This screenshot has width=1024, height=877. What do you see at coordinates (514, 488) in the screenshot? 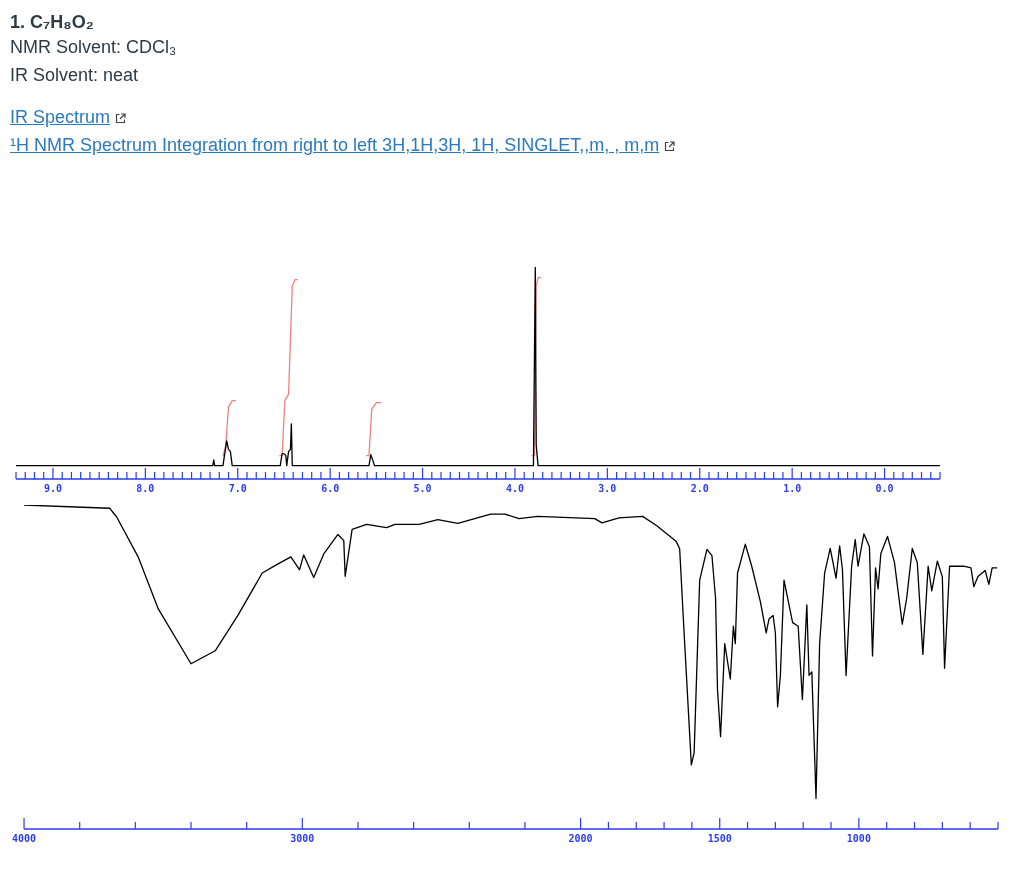
I see `x-tick-label: 4.0` at bounding box center [514, 488].